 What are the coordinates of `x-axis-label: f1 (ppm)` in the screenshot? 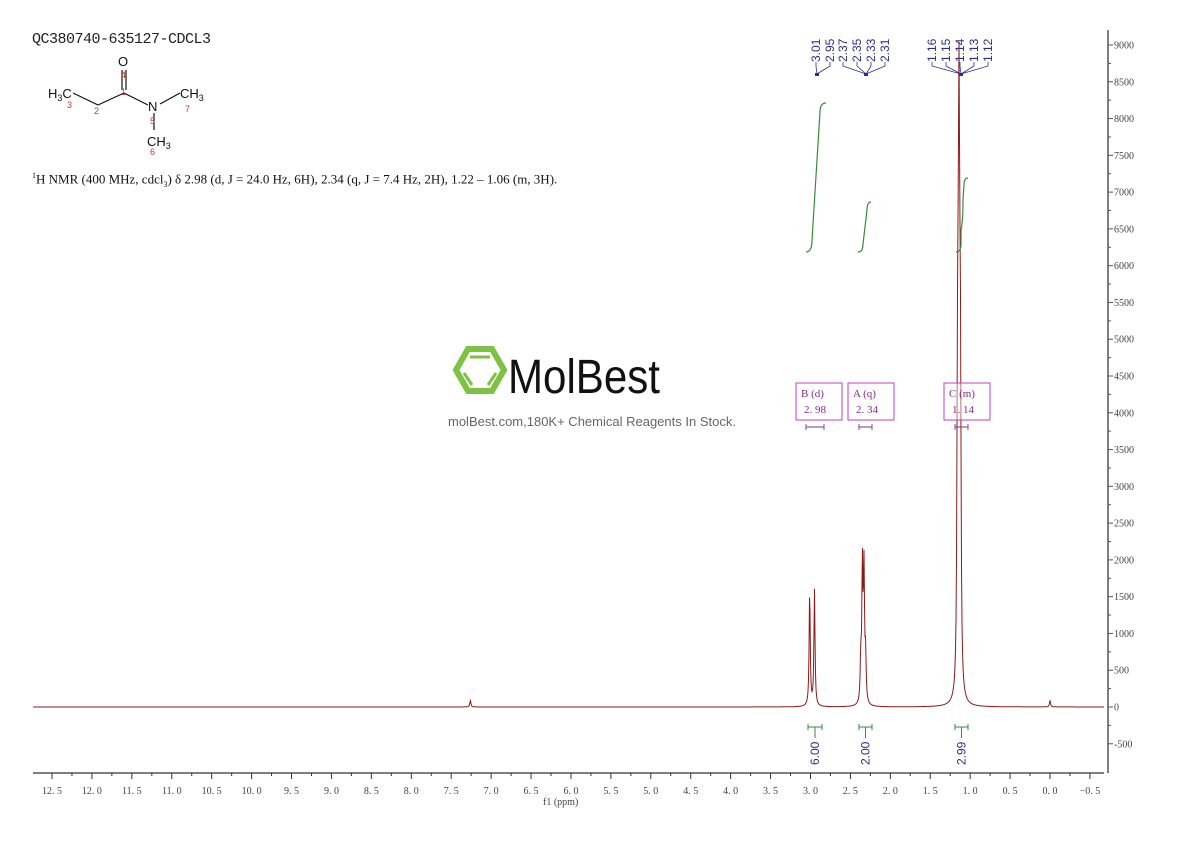 It's located at (560, 802).